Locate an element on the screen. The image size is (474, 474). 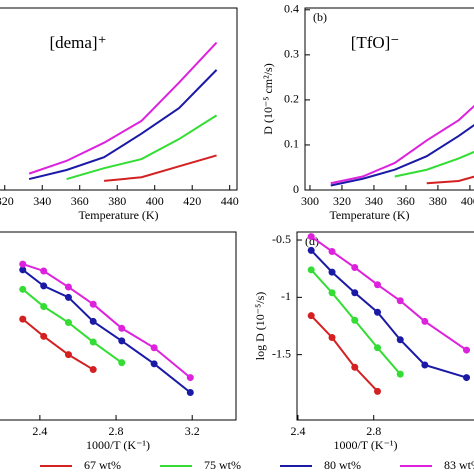
x-tick-label: 440 is located at coordinates (230, 201).